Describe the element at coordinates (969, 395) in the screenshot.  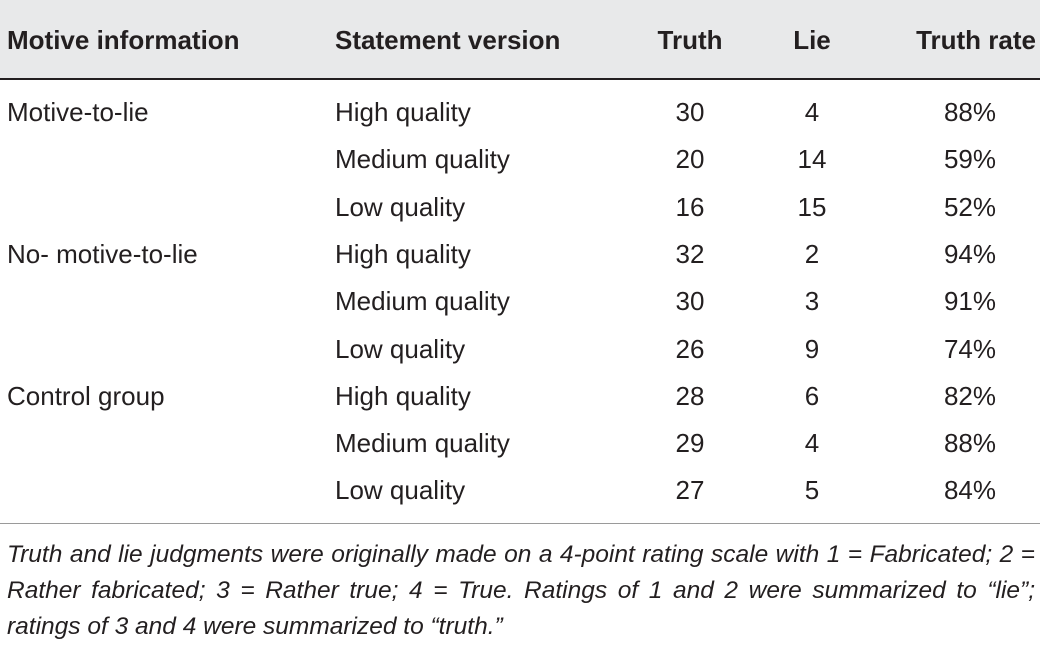
I see `cell-truth-rate: 82%` at that location.